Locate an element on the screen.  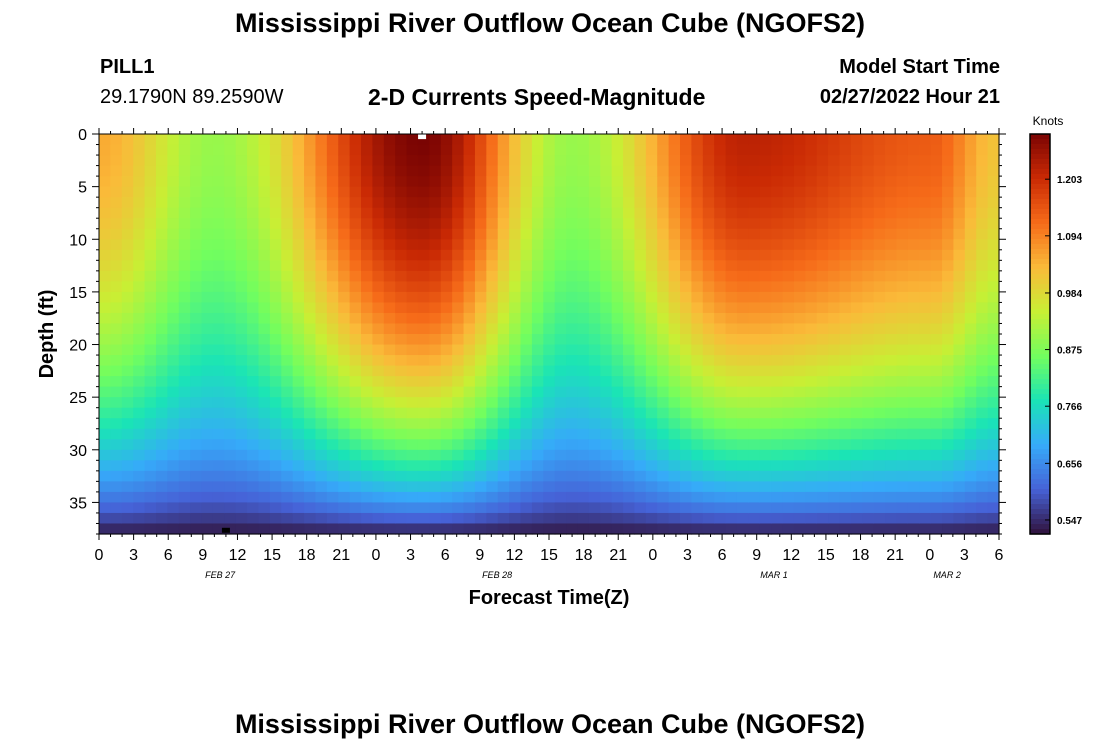
colorbar-segment is located at coordinates (1040, 437).